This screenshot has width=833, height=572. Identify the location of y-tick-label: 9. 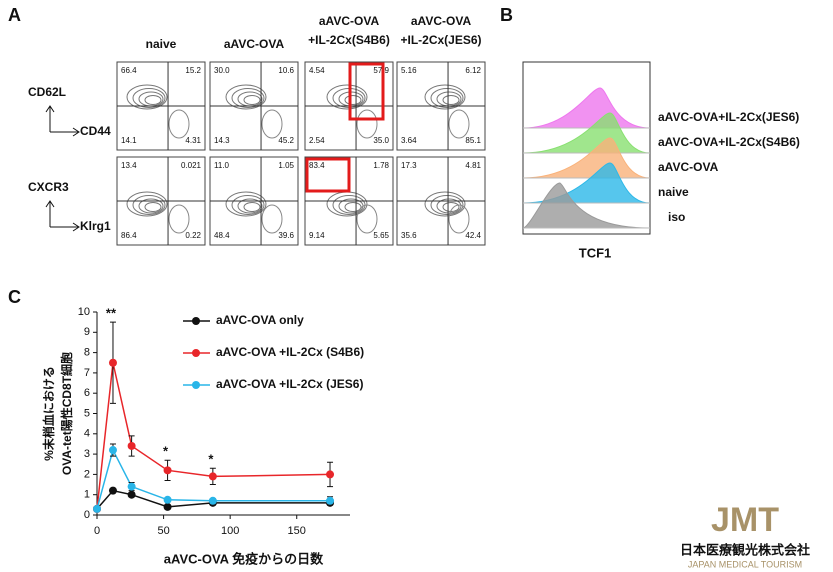
(87, 332).